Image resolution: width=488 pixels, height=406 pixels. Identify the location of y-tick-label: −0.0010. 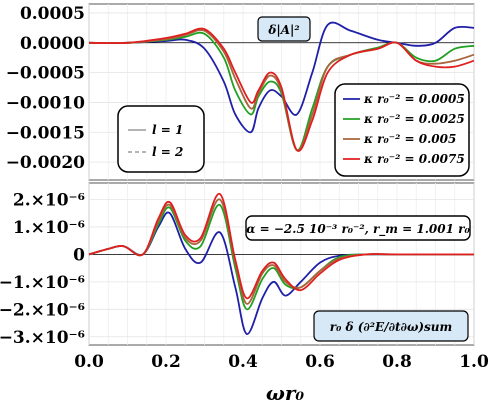
(45, 103).